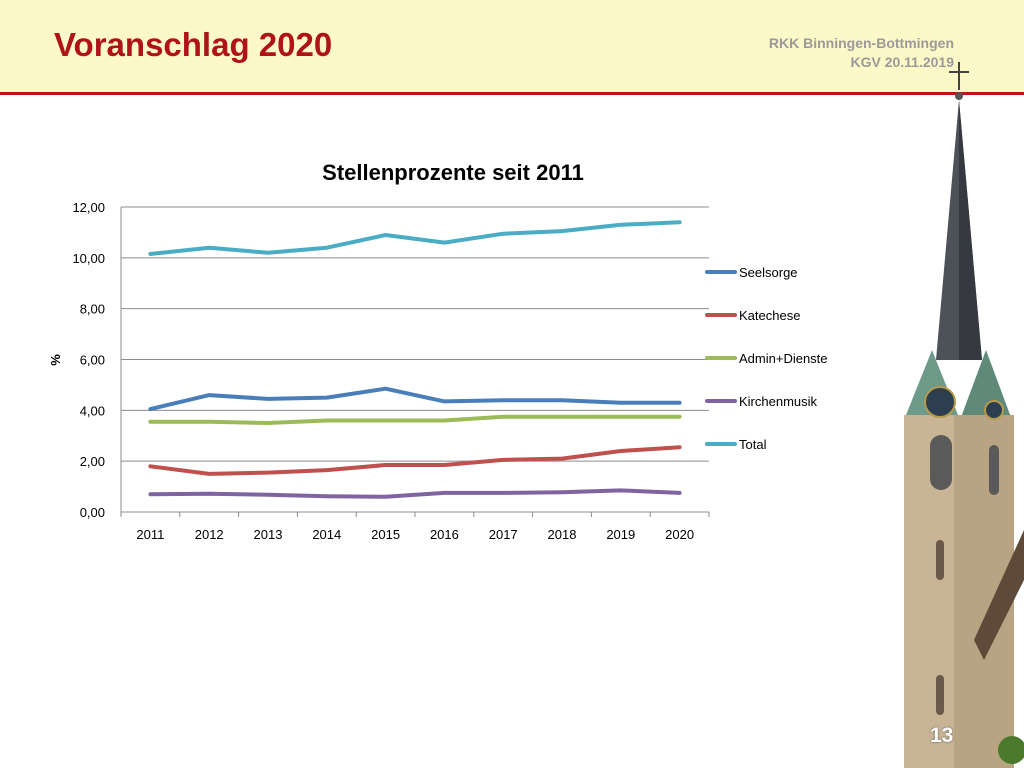 The image size is (1024, 768). I want to click on legend-label: Total, so click(753, 444).